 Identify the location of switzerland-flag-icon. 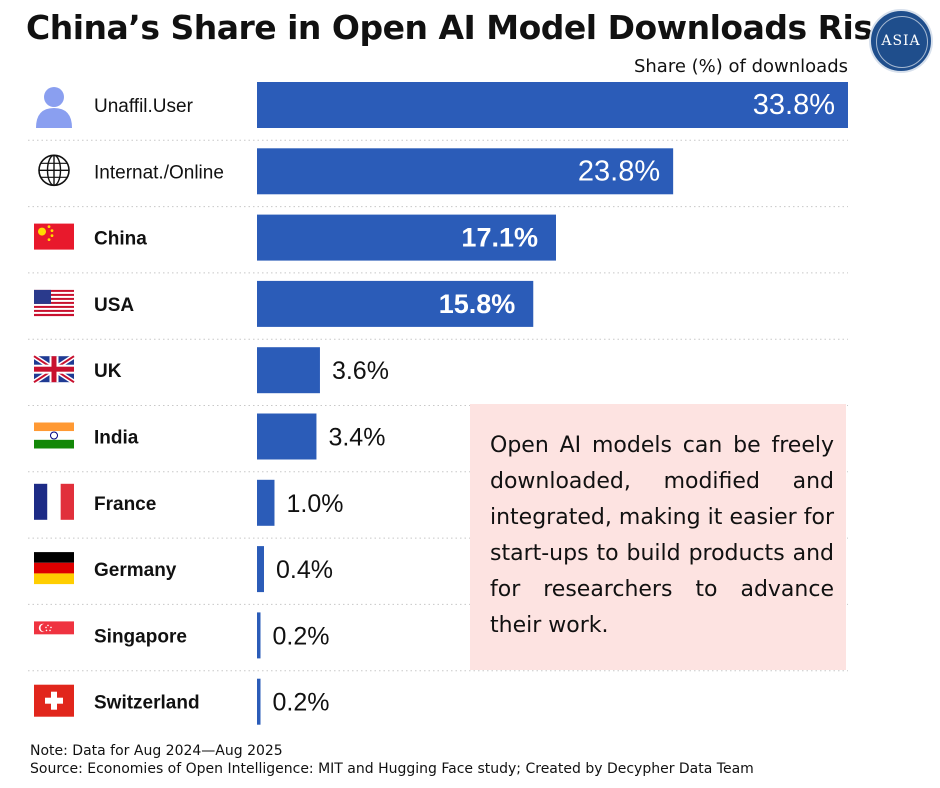
(54, 700).